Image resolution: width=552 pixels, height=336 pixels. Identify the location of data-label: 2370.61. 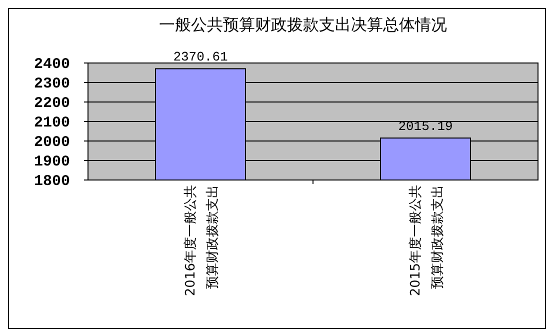
(200, 57).